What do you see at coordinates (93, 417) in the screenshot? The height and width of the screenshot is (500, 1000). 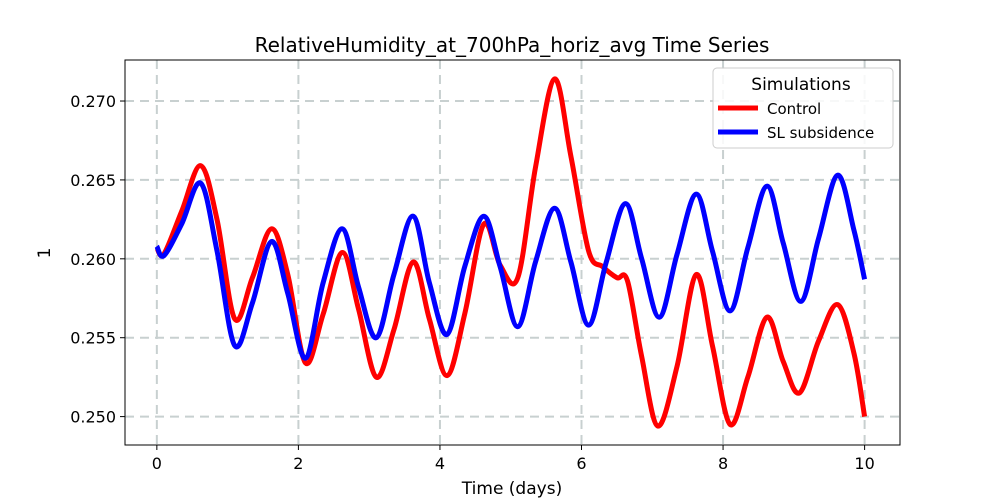 I see `y-tick-label: 0.250` at bounding box center [93, 417].